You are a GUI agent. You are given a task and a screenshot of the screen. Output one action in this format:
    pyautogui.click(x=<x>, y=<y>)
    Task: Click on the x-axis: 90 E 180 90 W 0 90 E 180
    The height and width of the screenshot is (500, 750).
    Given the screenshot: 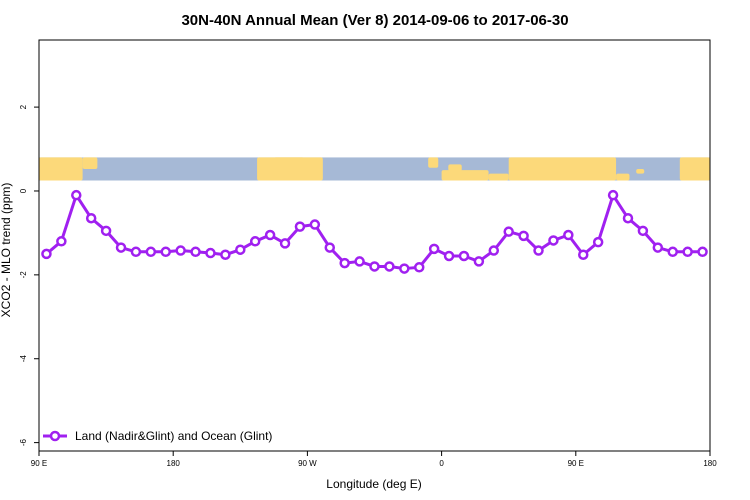 What is the action you would take?
    pyautogui.click(x=374, y=459)
    